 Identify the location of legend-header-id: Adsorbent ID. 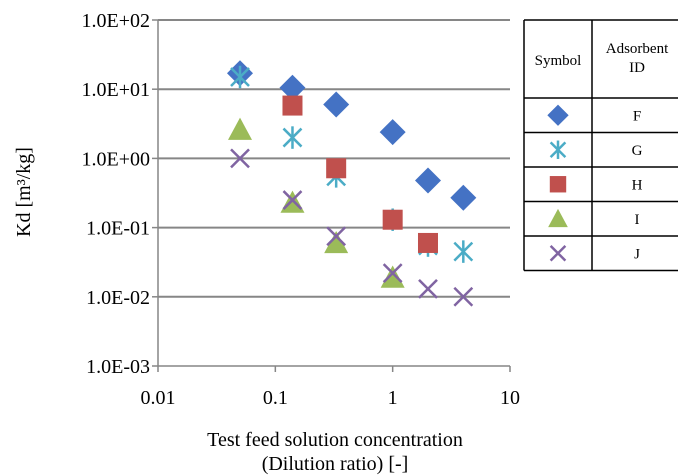
(637, 58).